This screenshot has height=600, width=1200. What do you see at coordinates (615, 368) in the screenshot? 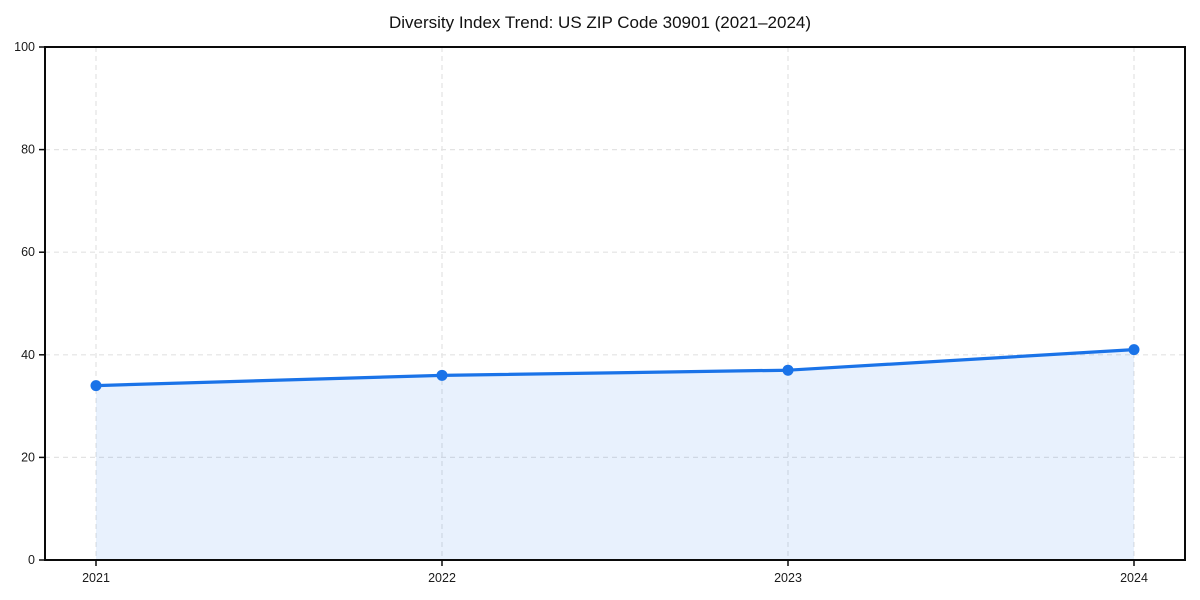
I see `trend-line` at bounding box center [615, 368].